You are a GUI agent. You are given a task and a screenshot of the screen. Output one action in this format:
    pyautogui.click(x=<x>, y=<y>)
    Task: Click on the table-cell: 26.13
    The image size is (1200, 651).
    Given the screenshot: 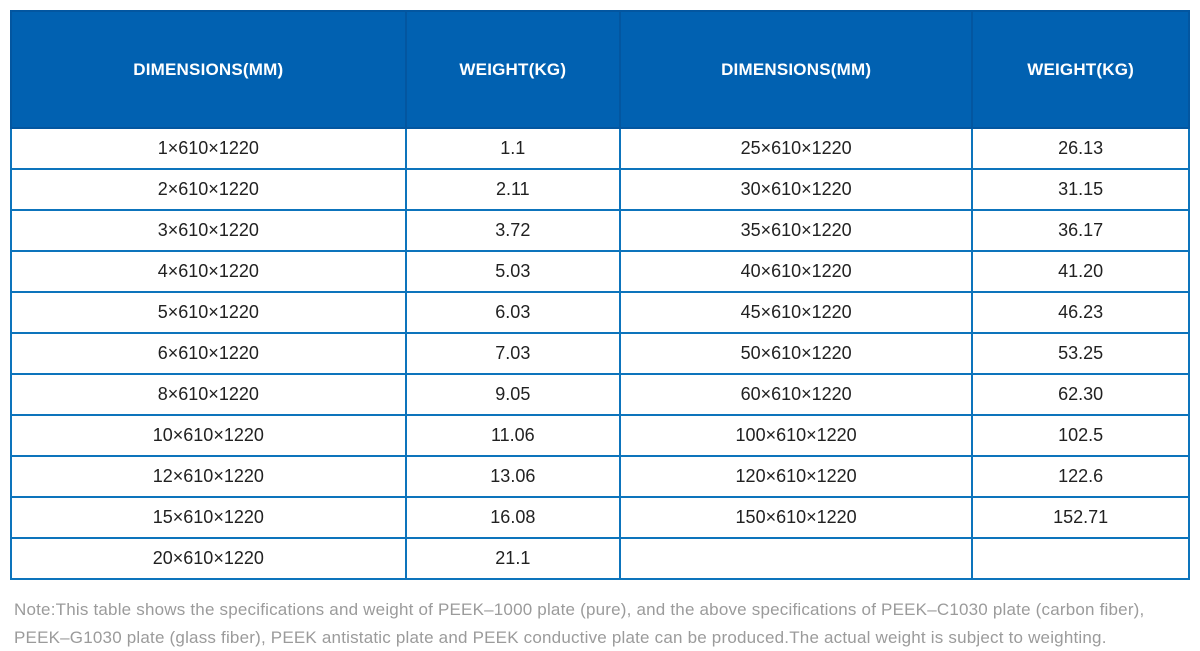 What is the action you would take?
    pyautogui.click(x=1080, y=148)
    